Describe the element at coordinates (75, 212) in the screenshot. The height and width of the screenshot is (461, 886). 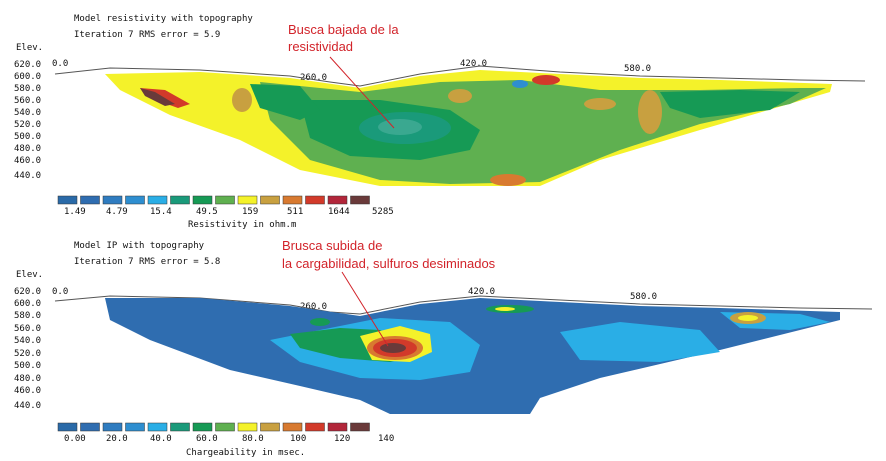
I see `res-legend-value: 1.49` at that location.